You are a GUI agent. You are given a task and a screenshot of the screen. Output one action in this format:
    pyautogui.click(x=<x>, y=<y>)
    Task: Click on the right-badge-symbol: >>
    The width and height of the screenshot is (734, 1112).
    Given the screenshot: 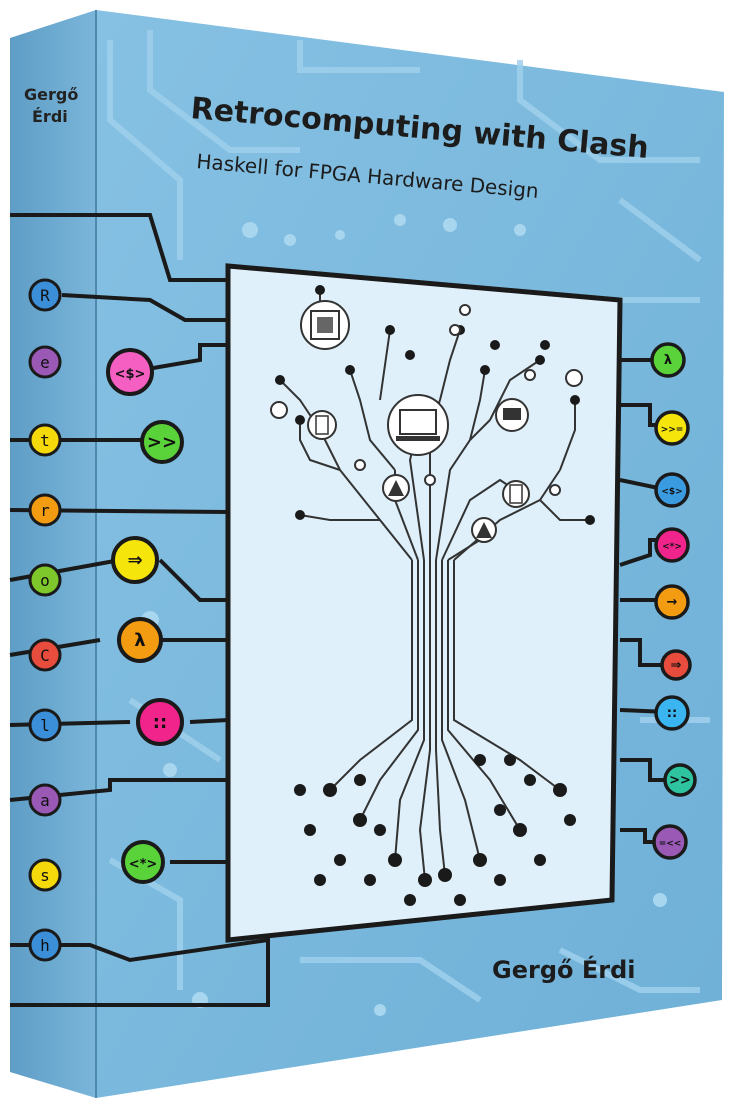 What is the action you would take?
    pyautogui.click(x=680, y=780)
    